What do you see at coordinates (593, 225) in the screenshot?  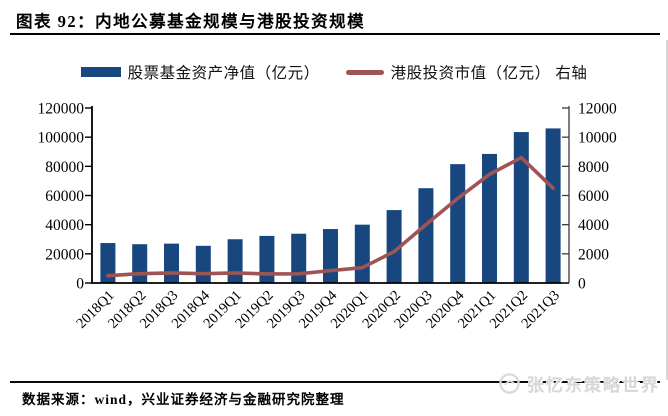 I see `right-axis-tick-label: 4000` at bounding box center [593, 225].